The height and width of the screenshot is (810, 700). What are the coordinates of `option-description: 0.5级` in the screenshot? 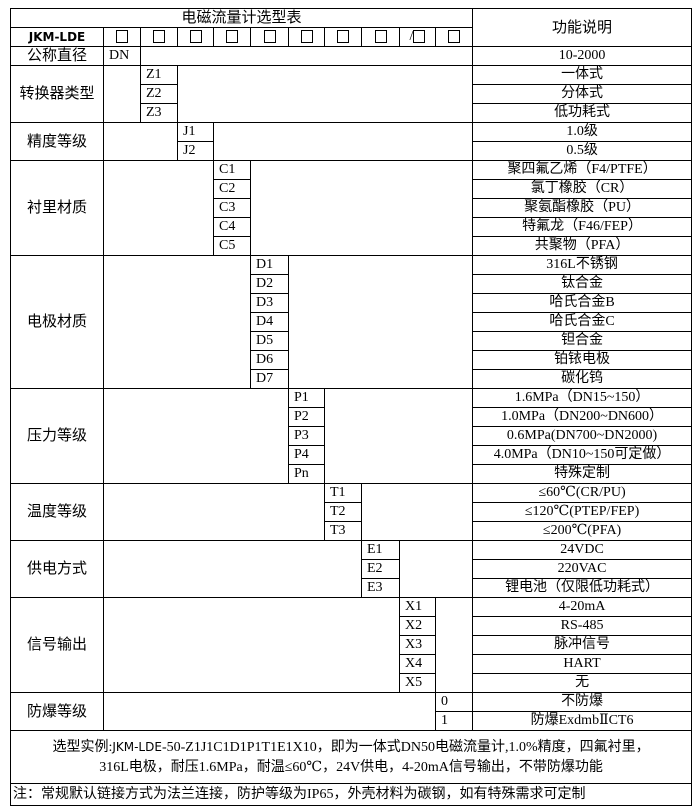 It's located at (582, 151).